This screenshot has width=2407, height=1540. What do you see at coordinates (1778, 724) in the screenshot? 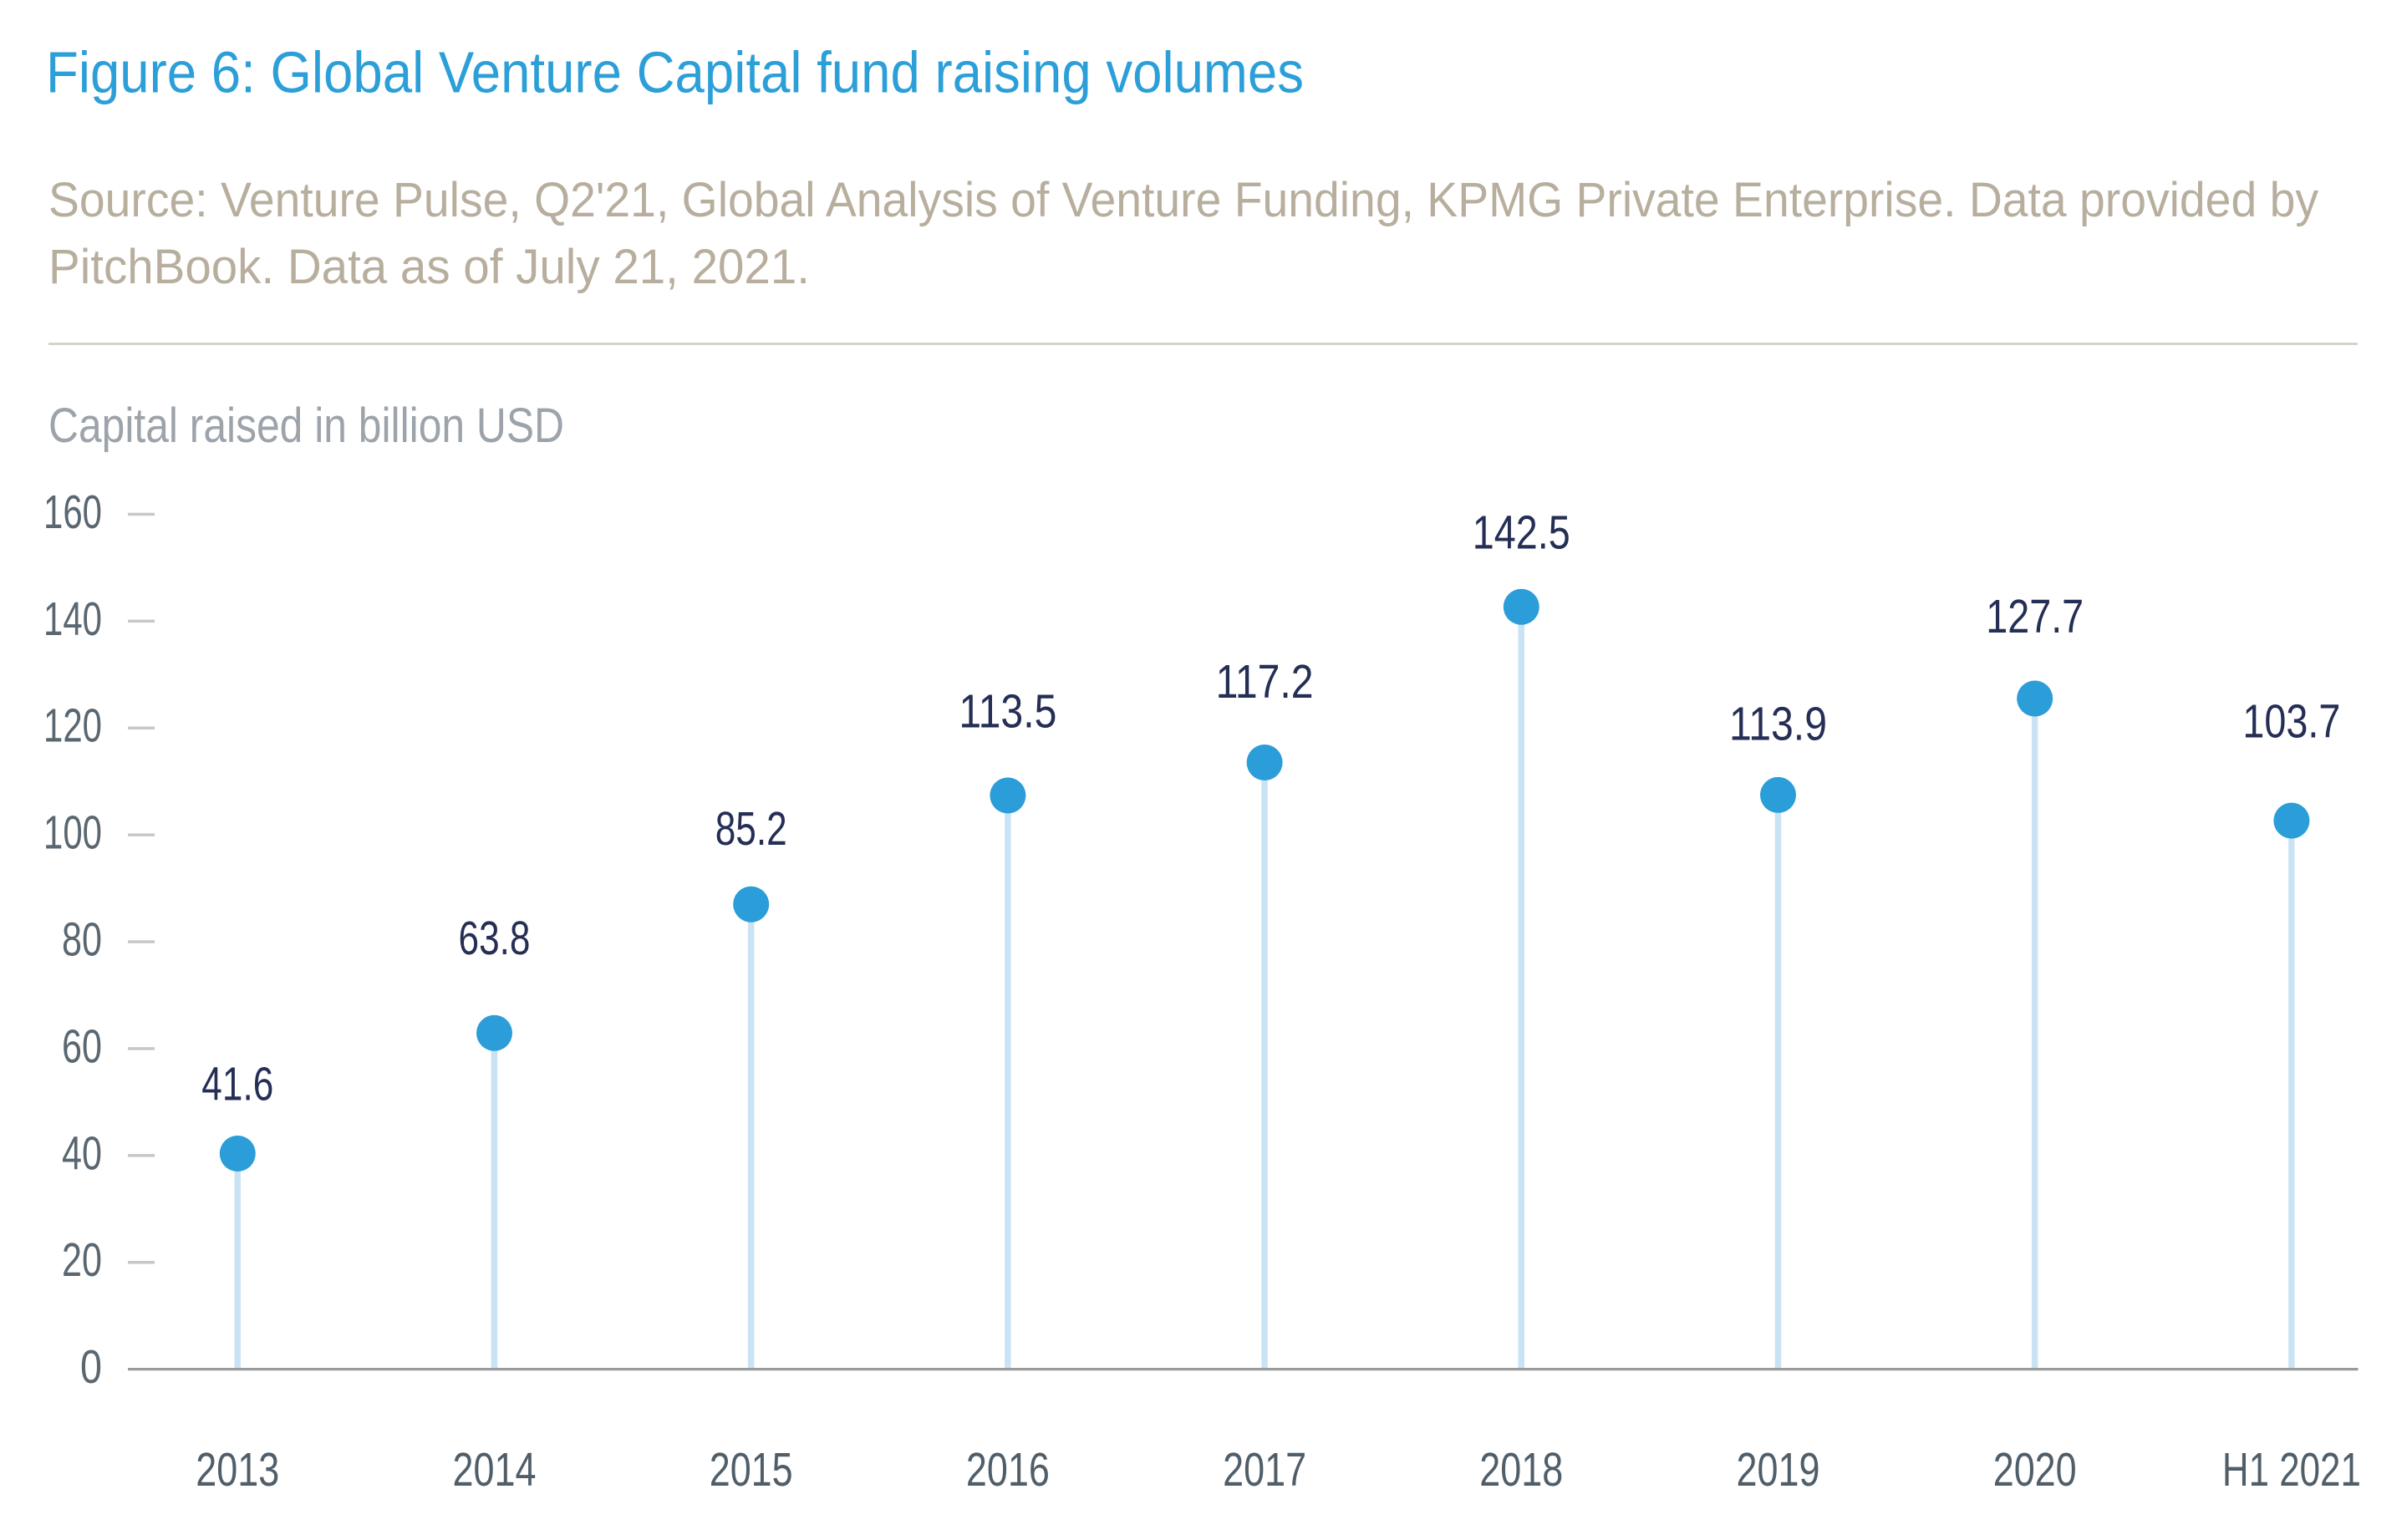
I see `svg-text: 113.9` at bounding box center [1778, 724].